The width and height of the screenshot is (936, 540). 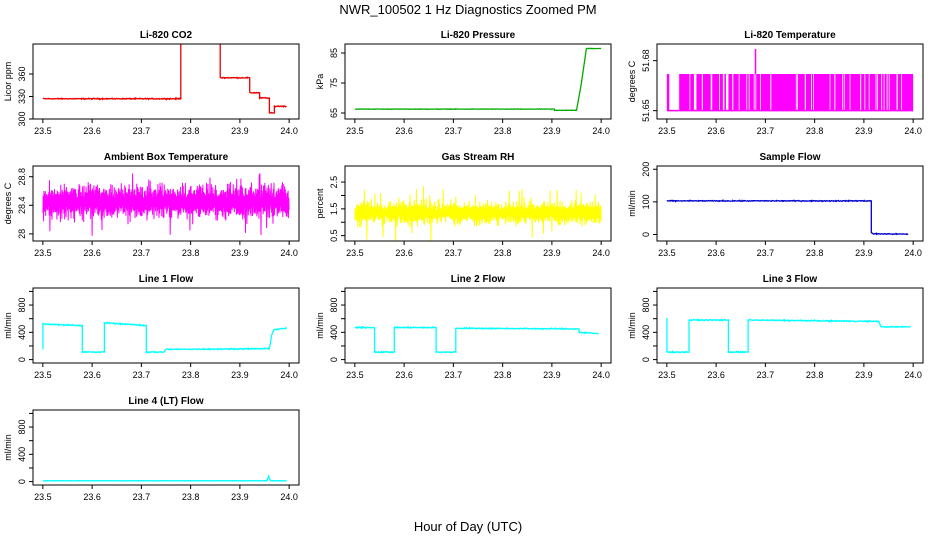 I want to click on y-tick-label: 85, so click(x=334, y=53).